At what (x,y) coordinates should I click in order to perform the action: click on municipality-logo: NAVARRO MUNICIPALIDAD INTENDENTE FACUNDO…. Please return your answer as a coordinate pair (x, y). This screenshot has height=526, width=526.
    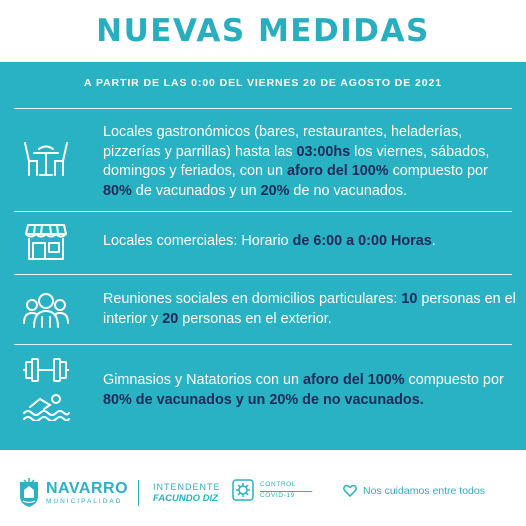
    Looking at the image, I should click on (119, 493).